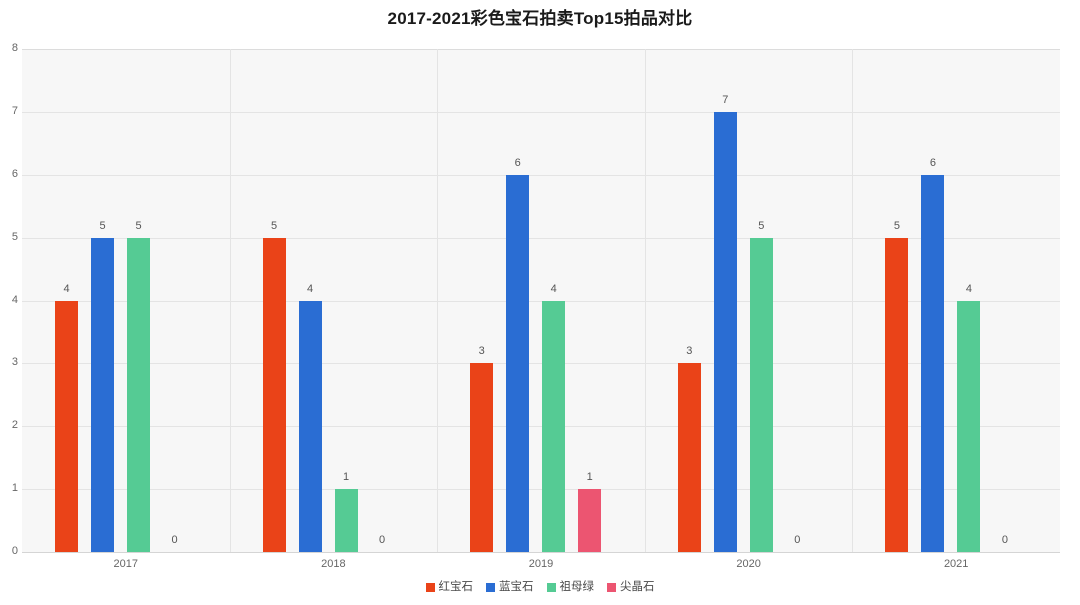 This screenshot has width=1080, height=605. I want to click on y-axis-tick-label: 0, so click(14, 551).